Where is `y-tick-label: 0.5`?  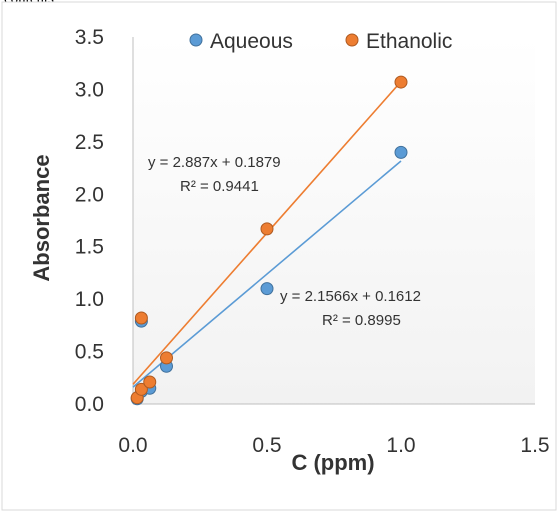
y-tick-label: 0.5 is located at coordinates (89, 352).